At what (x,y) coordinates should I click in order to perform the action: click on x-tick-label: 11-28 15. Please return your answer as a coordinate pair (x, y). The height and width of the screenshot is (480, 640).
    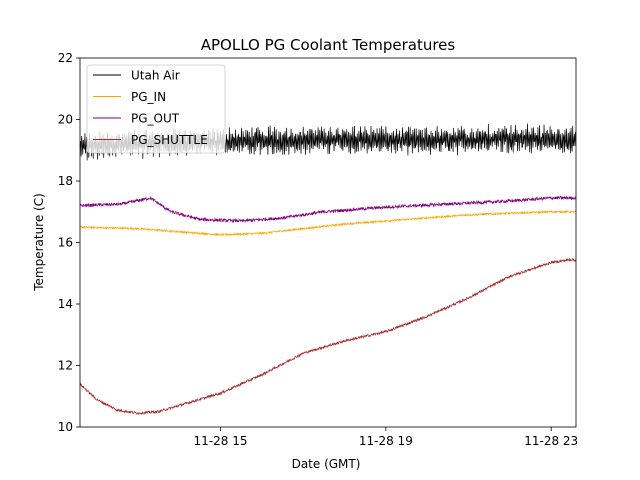
    Looking at the image, I should click on (221, 441).